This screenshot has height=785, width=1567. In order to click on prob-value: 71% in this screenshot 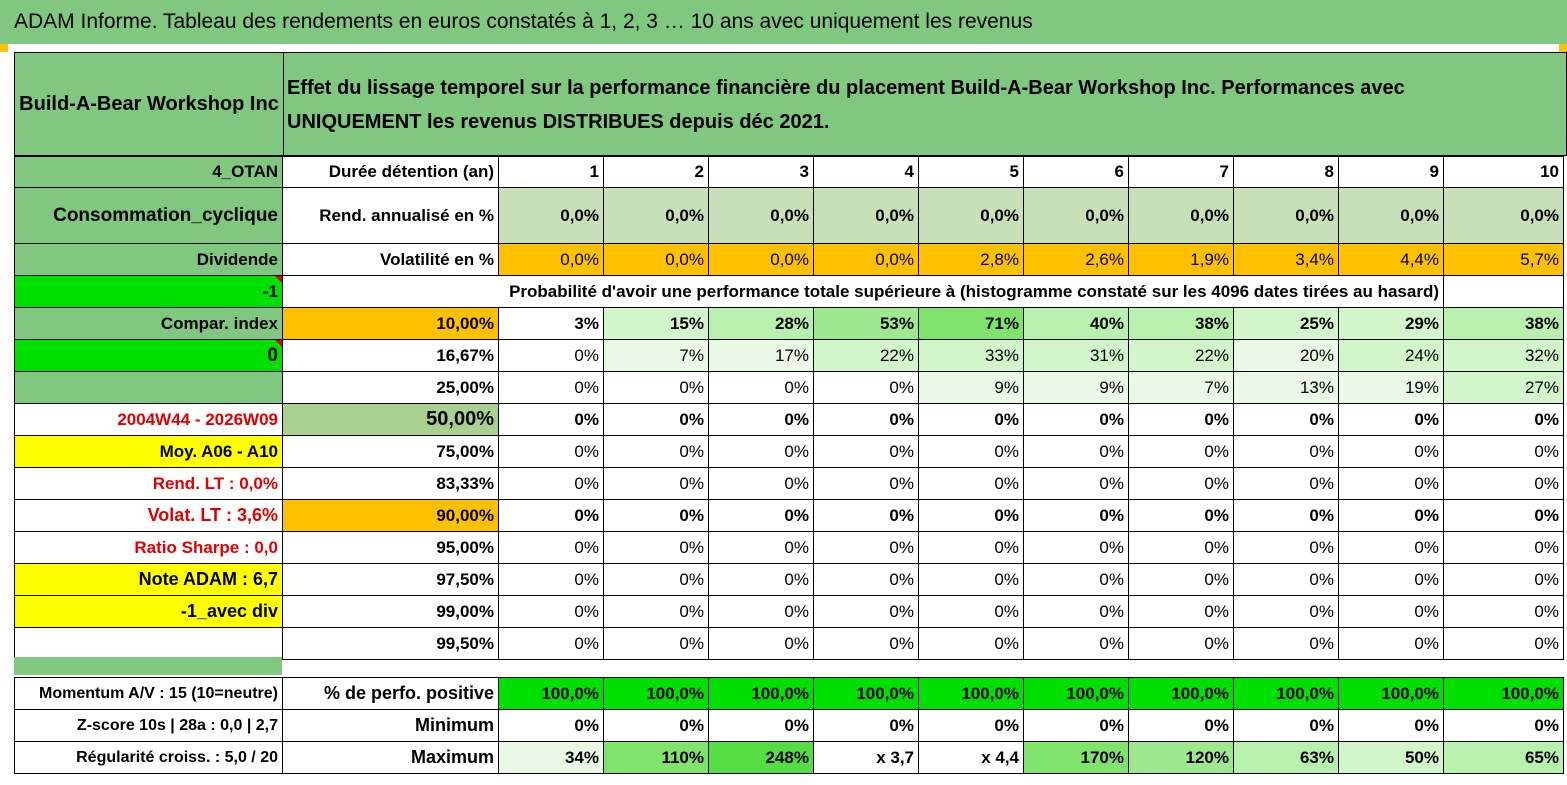, I will do `click(971, 323)`.